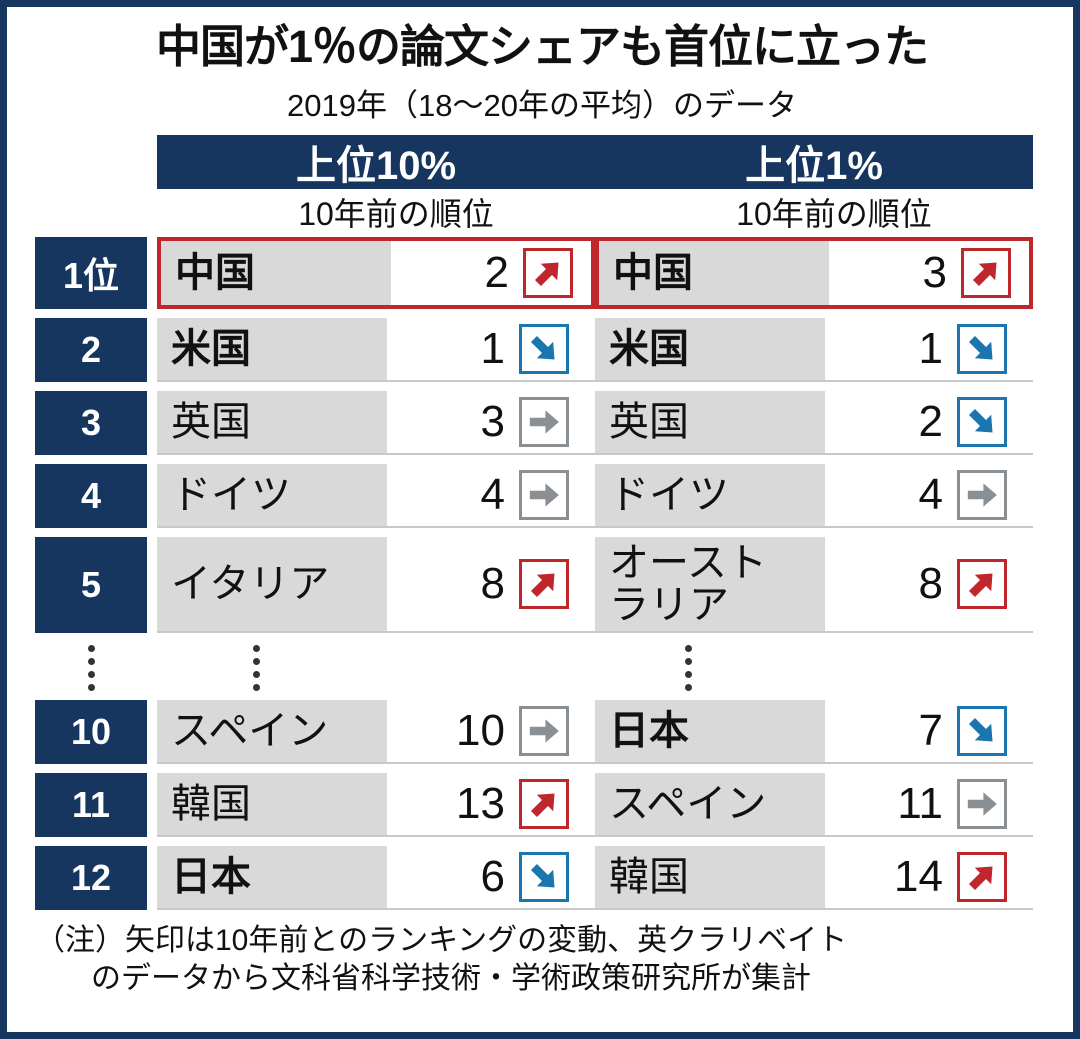 Image resolution: width=1080 pixels, height=1039 pixels. Describe the element at coordinates (920, 803) in the screenshot. I see `previous-rank-value: 11` at that location.